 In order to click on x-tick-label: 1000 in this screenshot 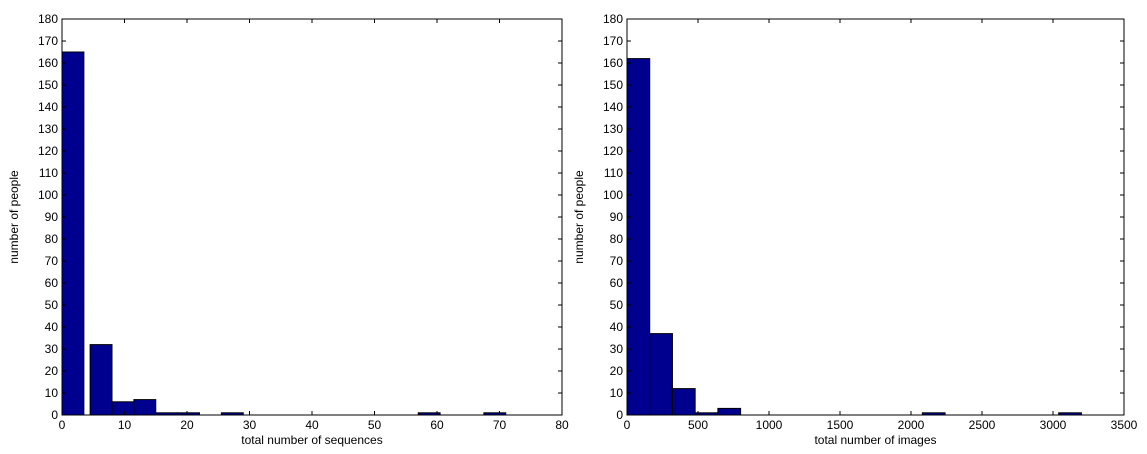, I will do `click(769, 425)`.